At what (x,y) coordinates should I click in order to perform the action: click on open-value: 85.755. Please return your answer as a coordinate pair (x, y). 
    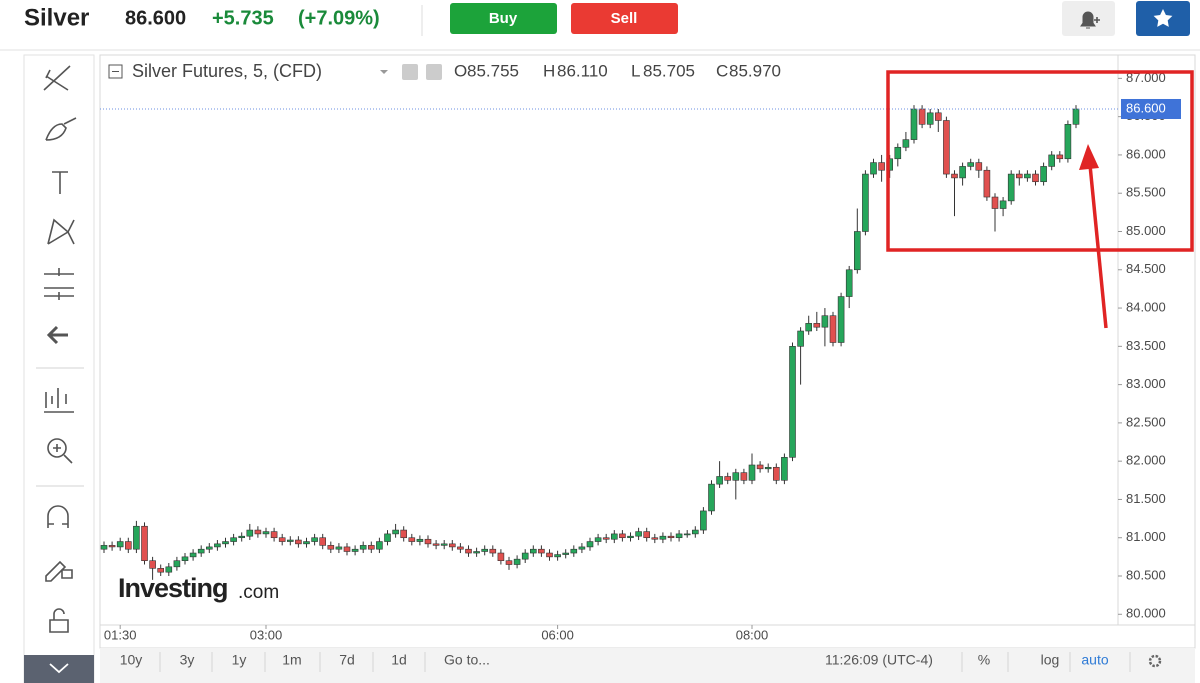
    Looking at the image, I should click on (493, 70).